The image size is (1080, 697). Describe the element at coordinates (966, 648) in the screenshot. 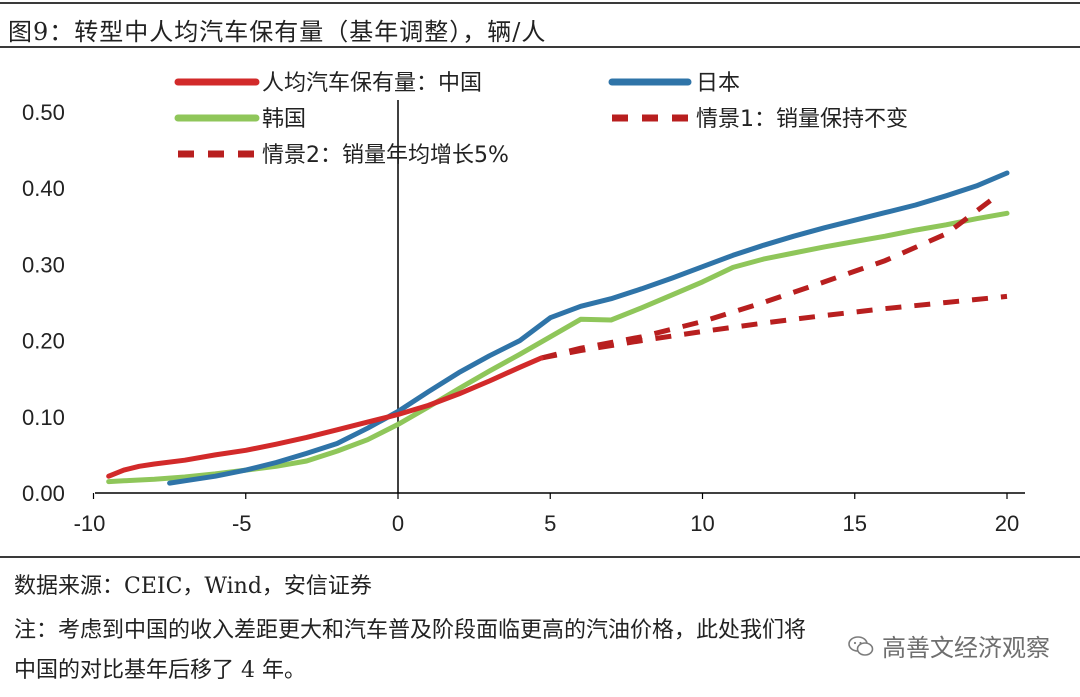

I see `watermark-text: 高善文经济观察` at that location.